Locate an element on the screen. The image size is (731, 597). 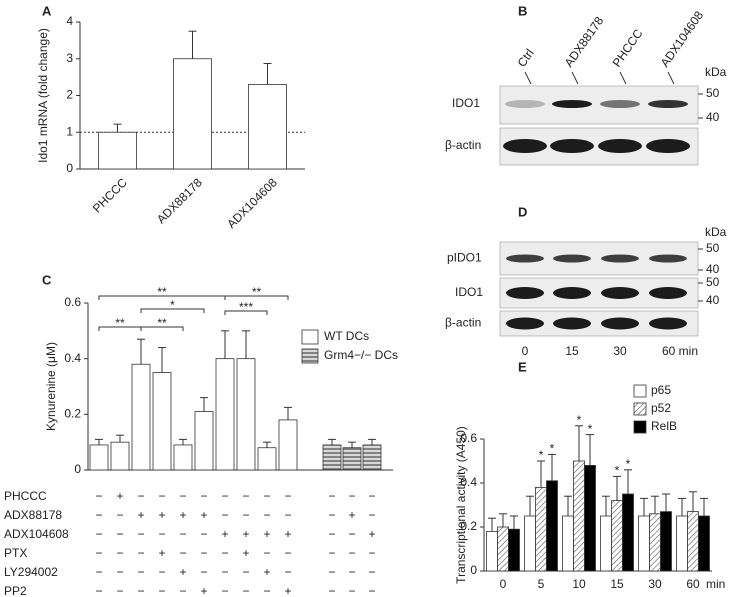
treatment-label: ADX104608 is located at coordinates (36, 534).